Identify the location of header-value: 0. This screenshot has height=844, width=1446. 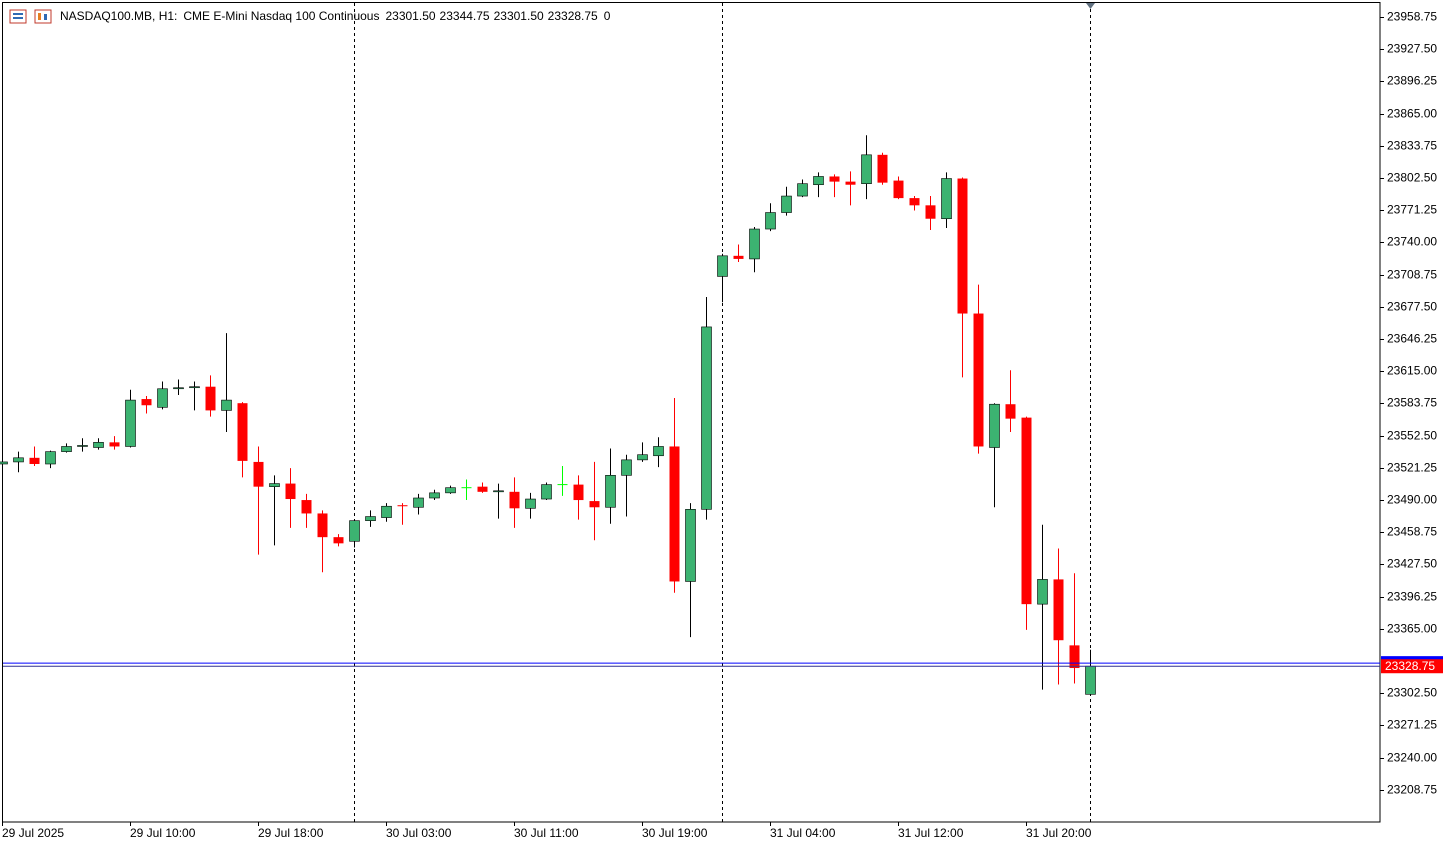
(607, 16).